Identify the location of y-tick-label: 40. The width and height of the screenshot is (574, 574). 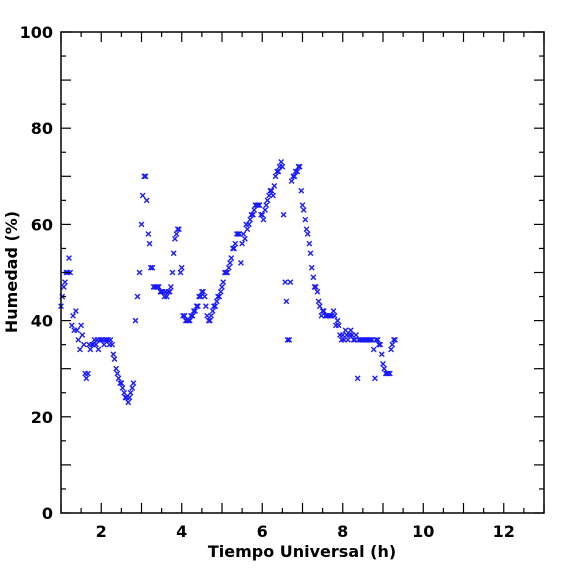
(42, 321).